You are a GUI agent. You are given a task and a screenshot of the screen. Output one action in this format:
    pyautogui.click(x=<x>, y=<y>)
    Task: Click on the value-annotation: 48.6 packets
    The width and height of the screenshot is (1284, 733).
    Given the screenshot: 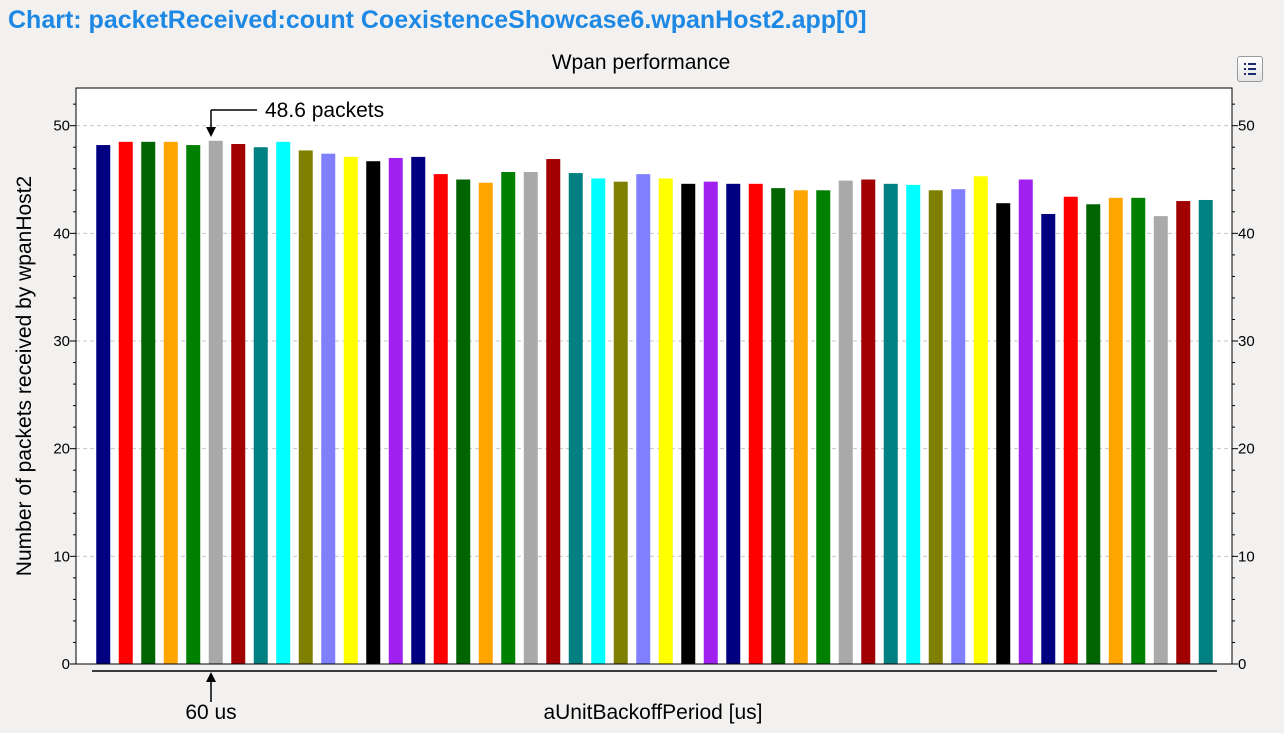 What is the action you would take?
    pyautogui.click(x=295, y=118)
    